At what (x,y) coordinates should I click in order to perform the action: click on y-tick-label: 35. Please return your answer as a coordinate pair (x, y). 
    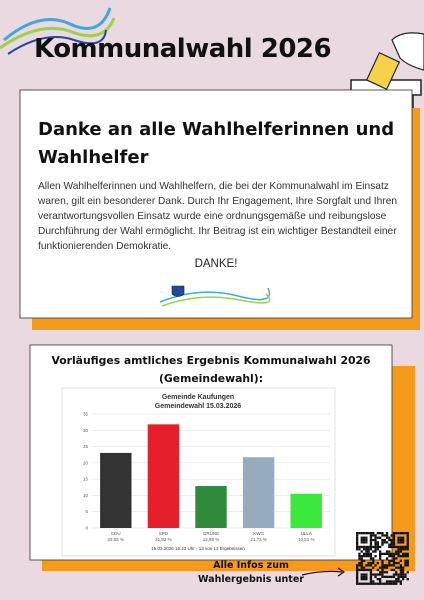
    Looking at the image, I should click on (86, 414).